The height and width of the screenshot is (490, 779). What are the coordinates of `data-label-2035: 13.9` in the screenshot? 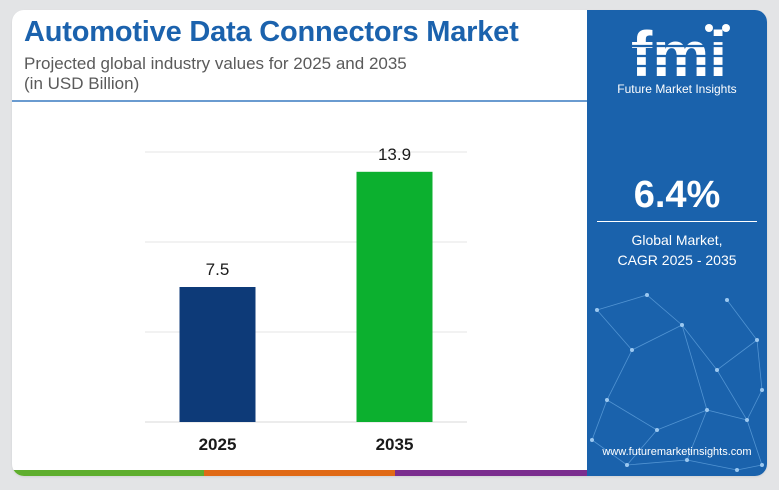 It's located at (394, 154).